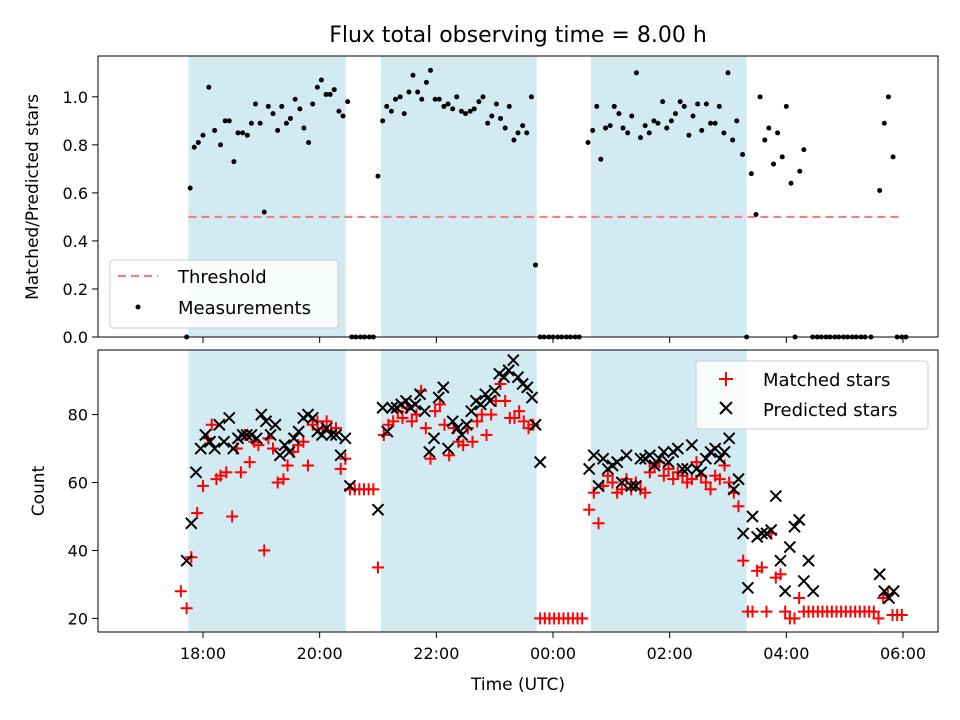 This screenshot has width=960, height=720. I want to click on ratio-y-tick-label: 0.6, so click(75, 193).